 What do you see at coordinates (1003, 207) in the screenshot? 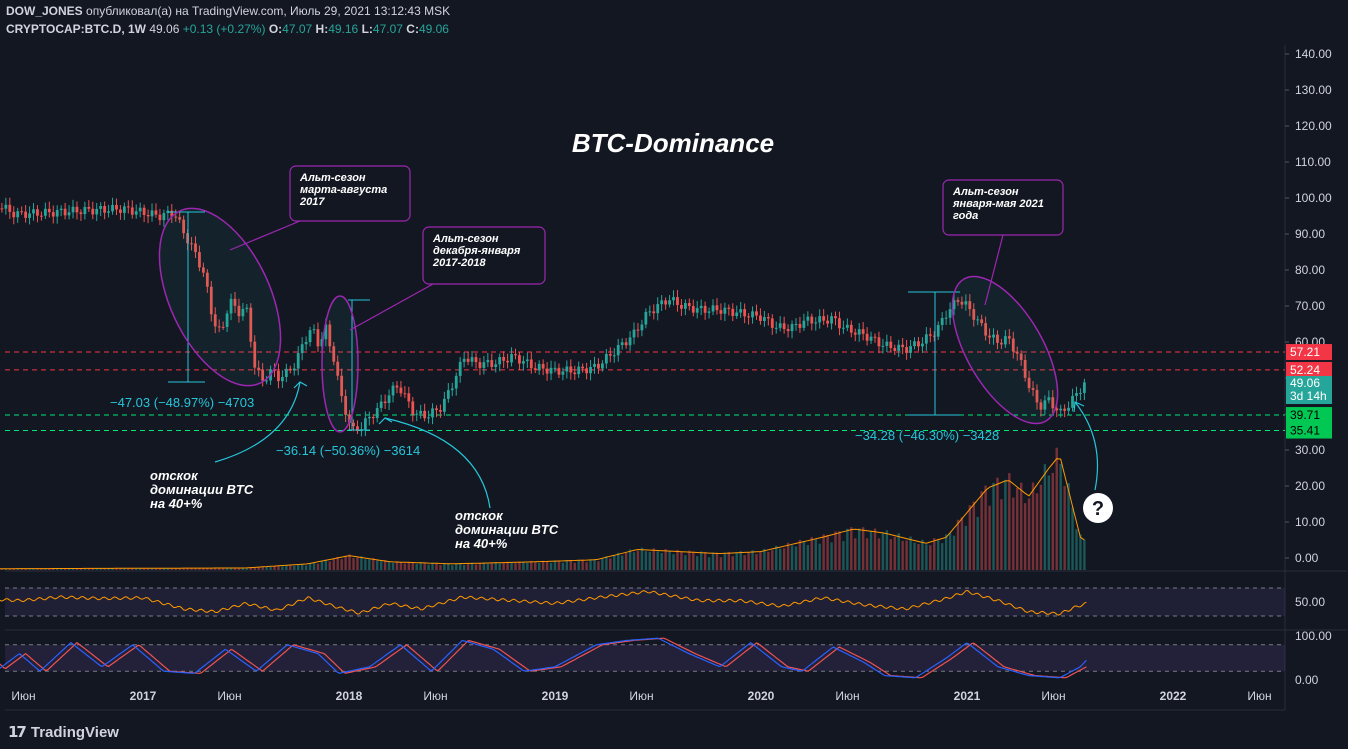
I see `callout-box` at bounding box center [1003, 207].